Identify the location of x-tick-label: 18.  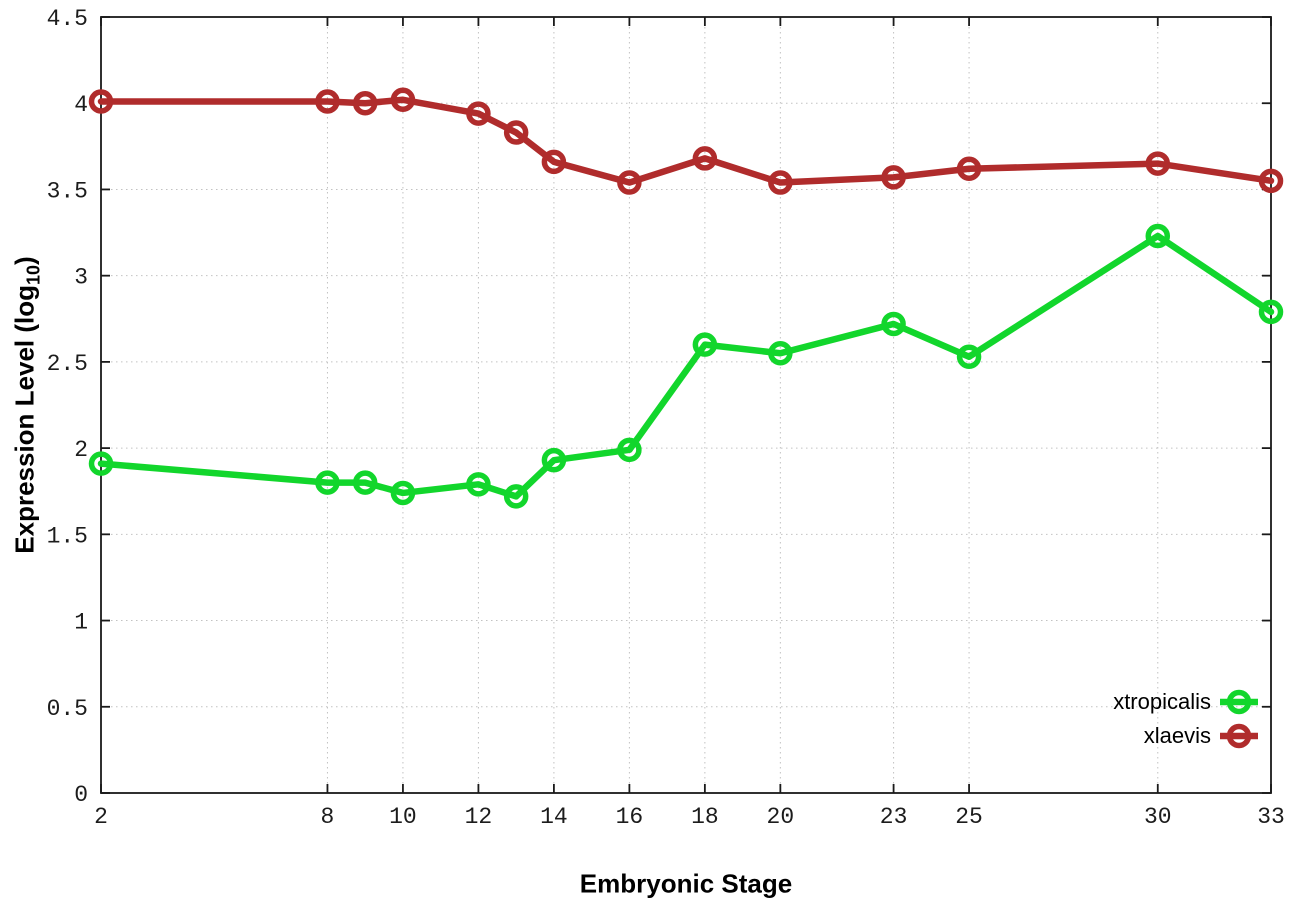
(705, 817).